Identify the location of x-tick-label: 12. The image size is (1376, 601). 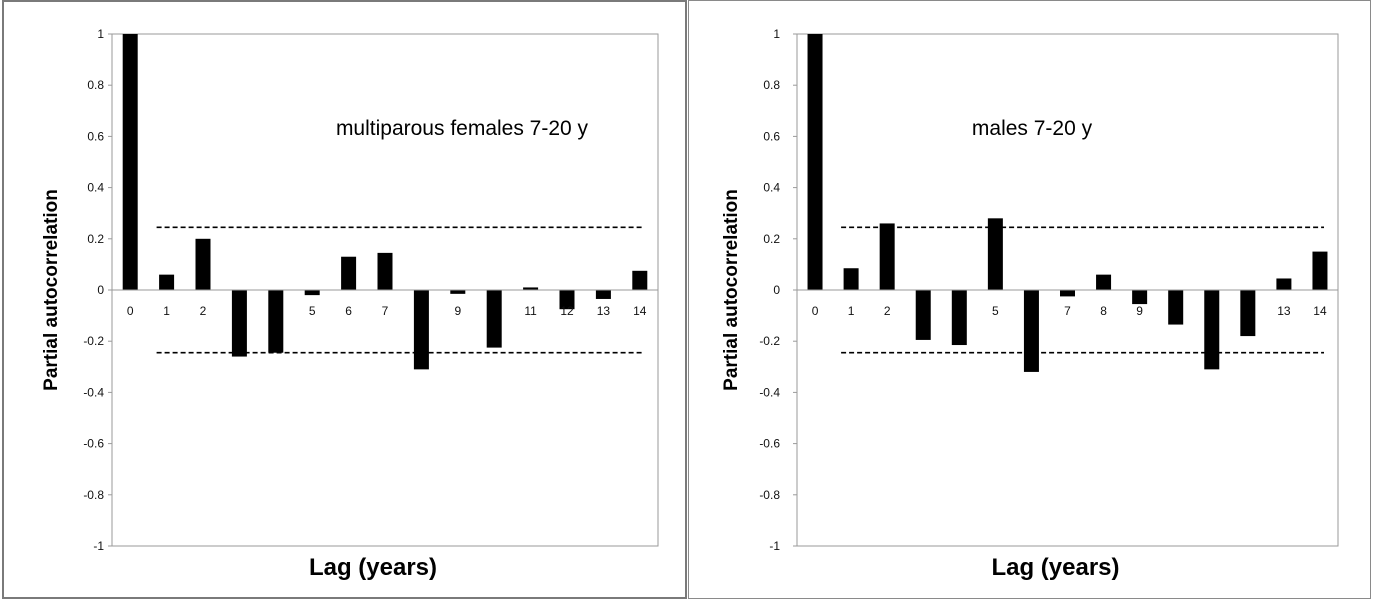
(567, 311).